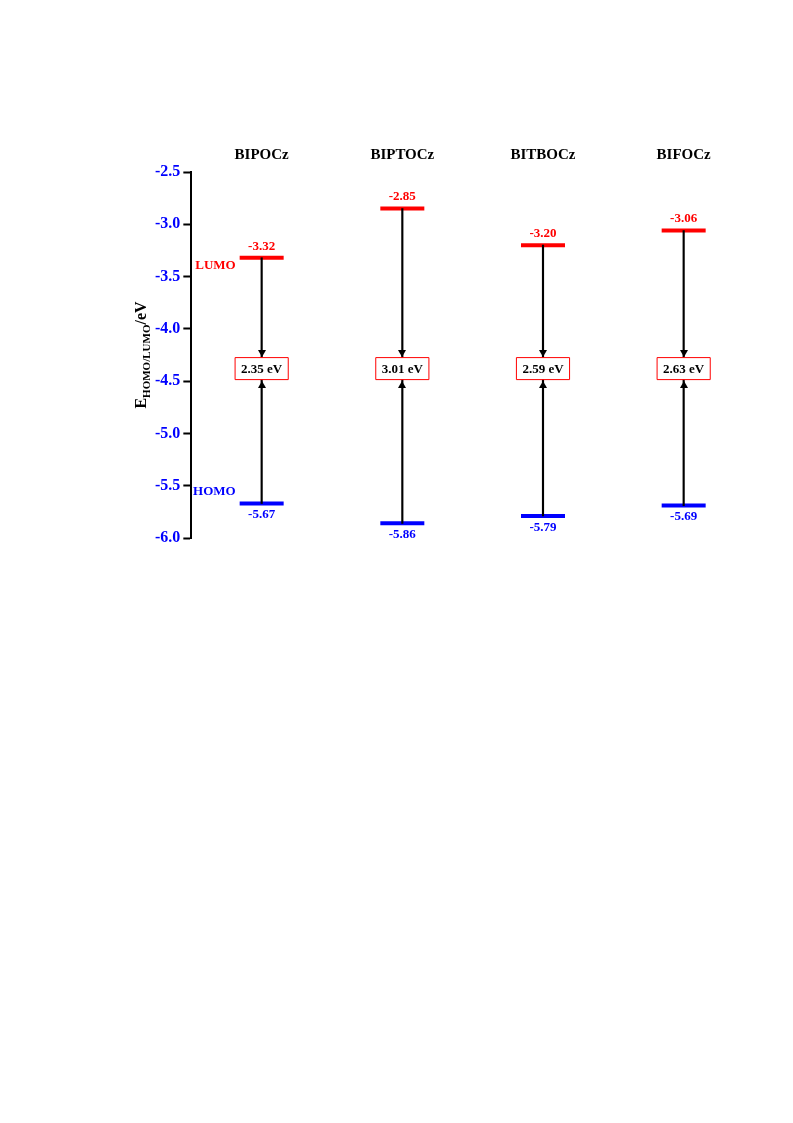  Describe the element at coordinates (168, 537) in the screenshot. I see `y-tick-label: -6.0` at that location.